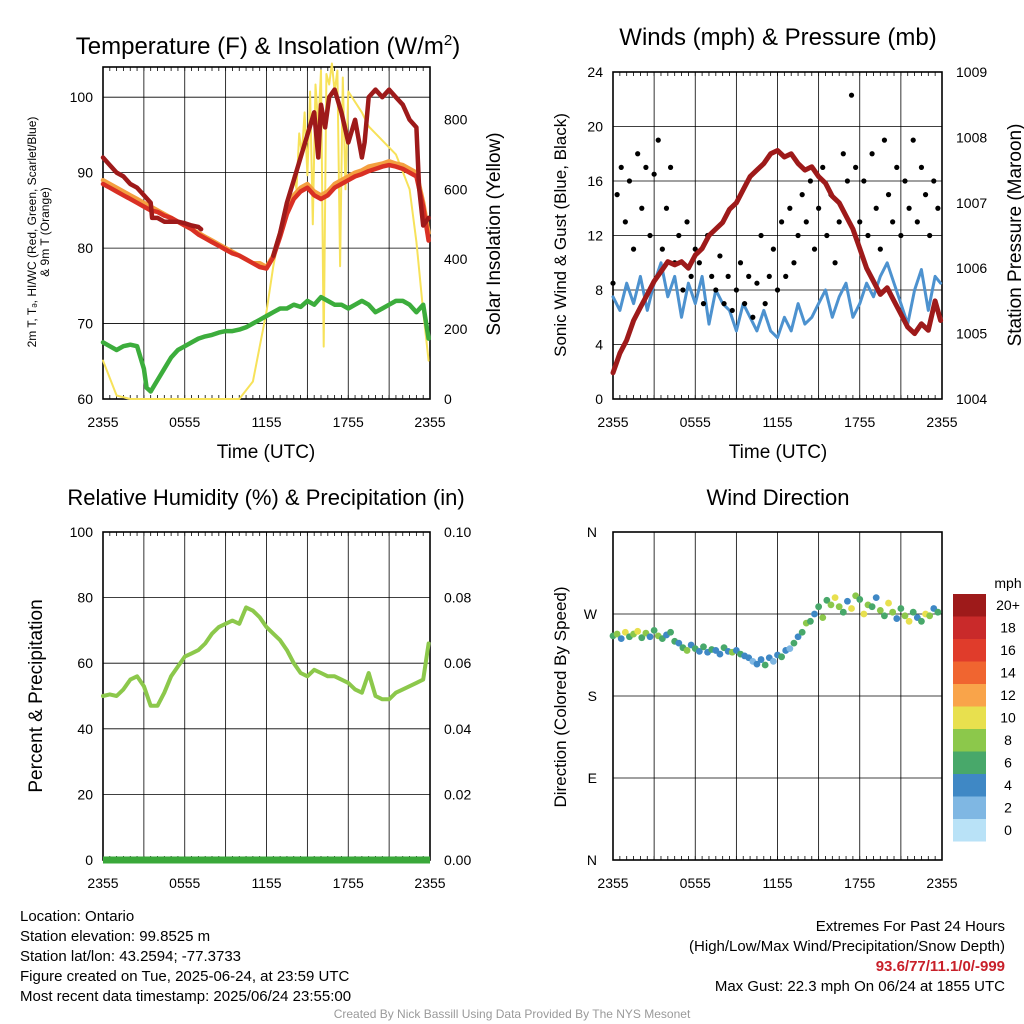 The image size is (1024, 1024). What do you see at coordinates (1008, 628) in the screenshot?
I see `speed-legend-label: 18` at bounding box center [1008, 628].